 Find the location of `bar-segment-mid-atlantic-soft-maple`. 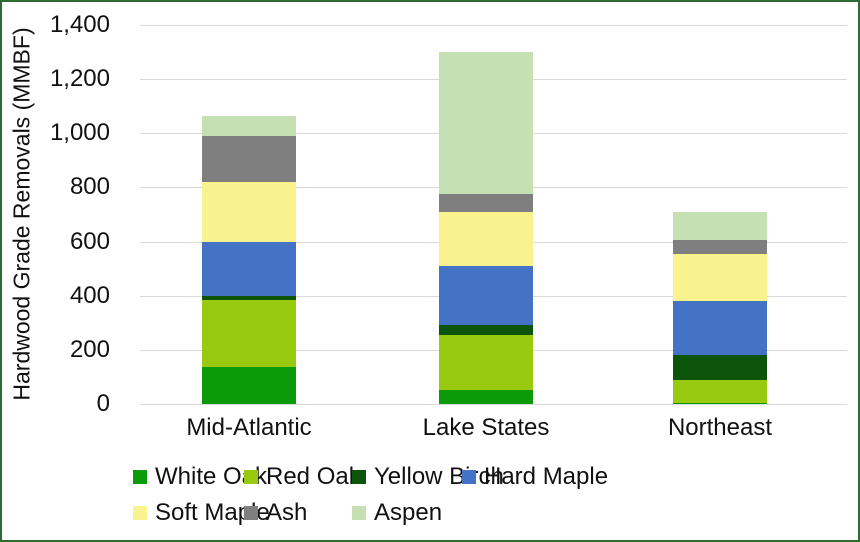

bar-segment-mid-atlantic-soft-maple is located at coordinates (249, 212).